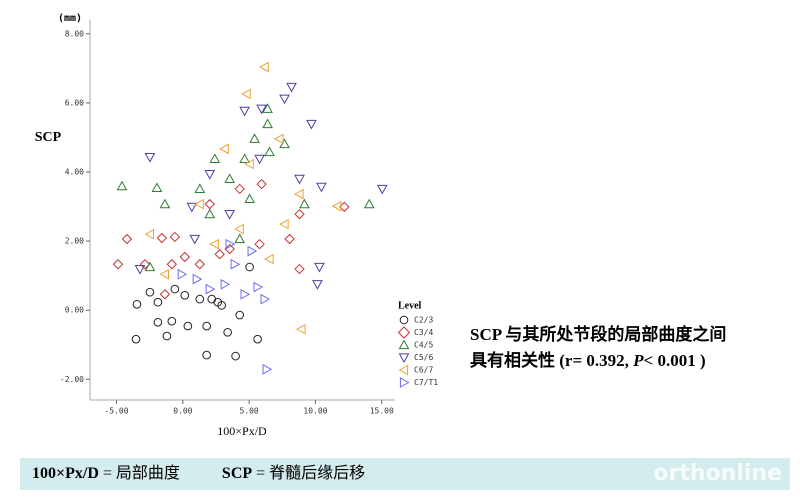 This screenshot has width=800, height=498. What do you see at coordinates (248, 411) in the screenshot?
I see `x-tick-label: 5.00` at bounding box center [248, 411].